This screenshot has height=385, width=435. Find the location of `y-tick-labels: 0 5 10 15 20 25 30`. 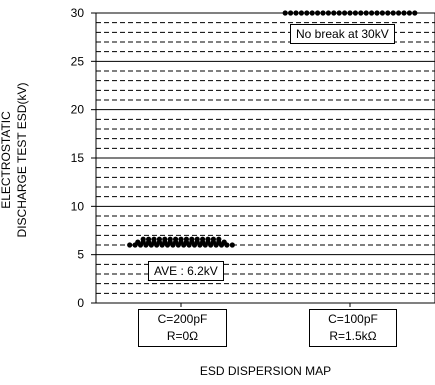

y-tick-labels: 0 5 10 15 20 25 30 is located at coordinates (83, 158).